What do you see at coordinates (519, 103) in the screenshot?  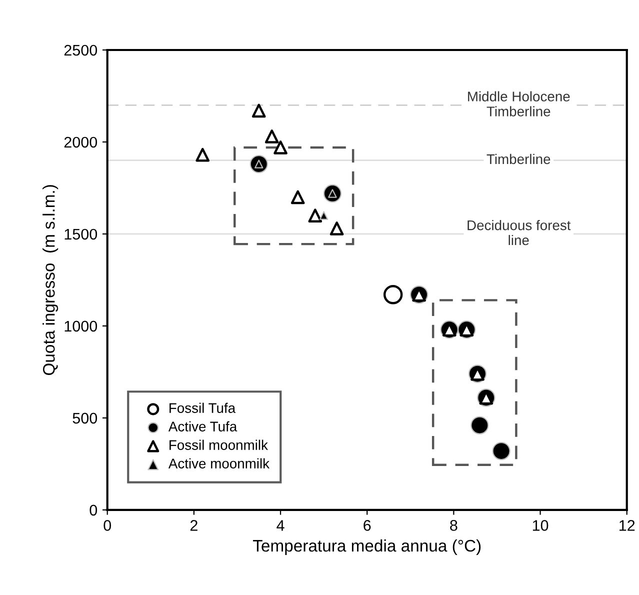 I see `ref-line-label: Middle Holocene Timberline` at bounding box center [519, 103].